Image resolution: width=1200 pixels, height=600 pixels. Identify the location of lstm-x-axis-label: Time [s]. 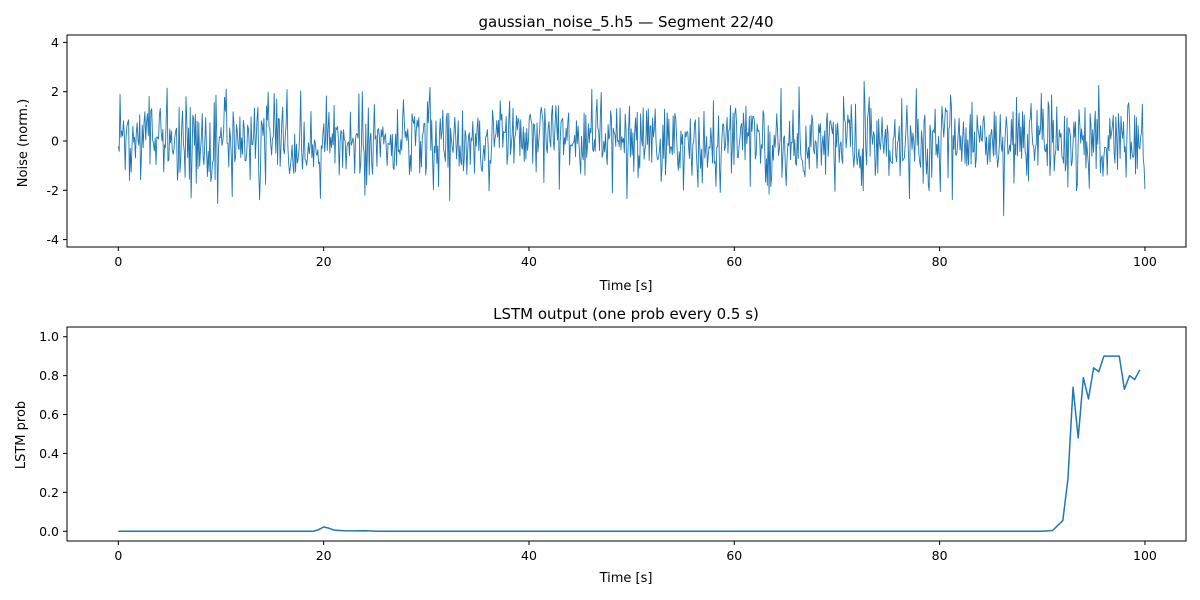
(626, 578).